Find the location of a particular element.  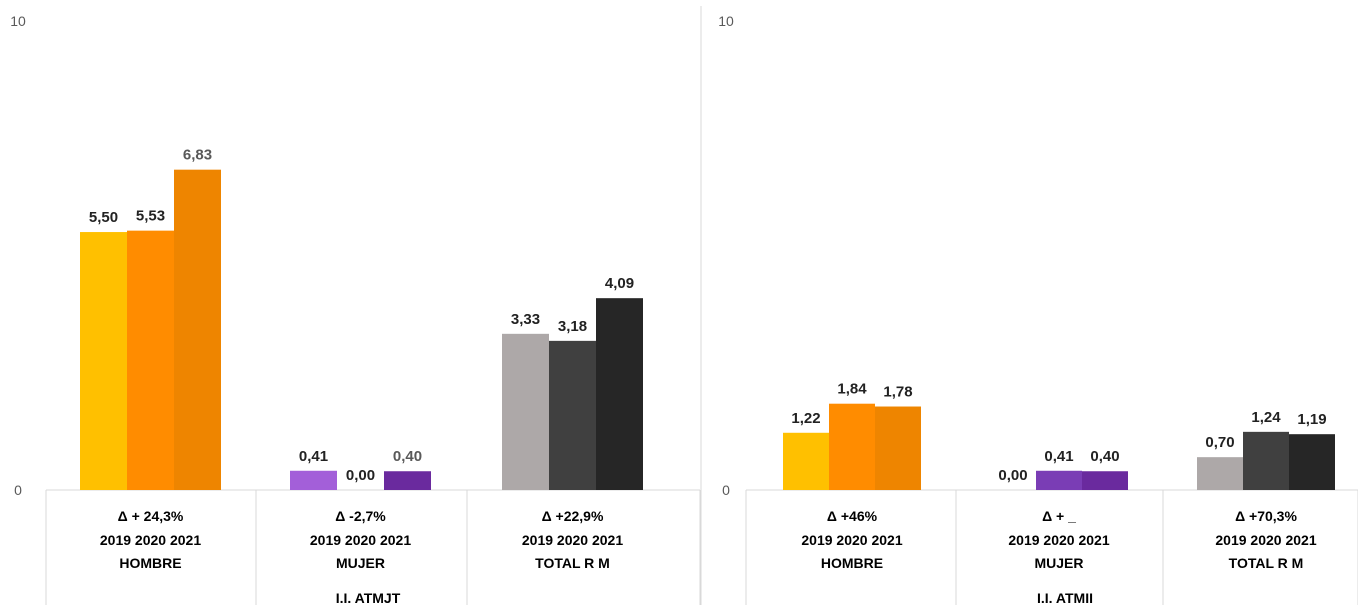

data-label: 1,22 is located at coordinates (805, 418).